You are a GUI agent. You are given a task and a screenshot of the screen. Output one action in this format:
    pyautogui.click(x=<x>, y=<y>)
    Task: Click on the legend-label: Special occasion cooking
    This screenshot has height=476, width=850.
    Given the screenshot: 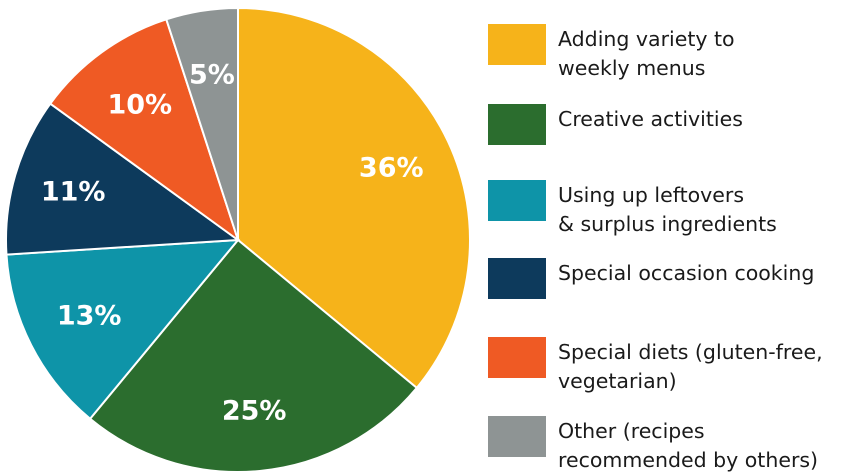 What is the action you would take?
    pyautogui.click(x=686, y=273)
    